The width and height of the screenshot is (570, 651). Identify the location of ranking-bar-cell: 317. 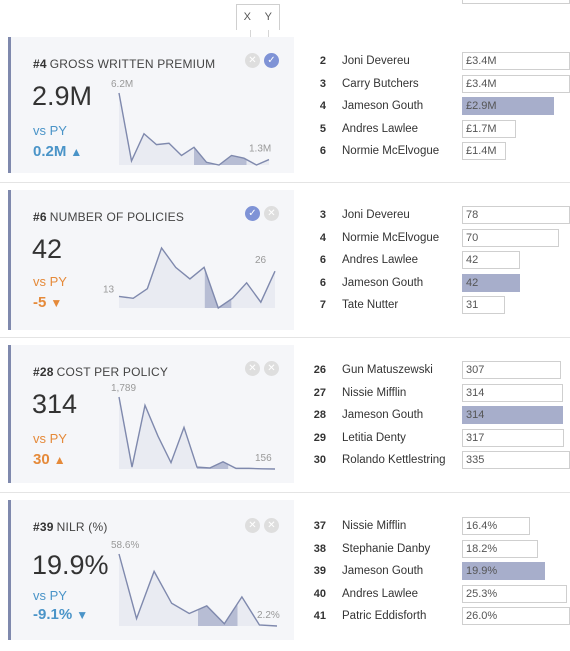
(516, 437).